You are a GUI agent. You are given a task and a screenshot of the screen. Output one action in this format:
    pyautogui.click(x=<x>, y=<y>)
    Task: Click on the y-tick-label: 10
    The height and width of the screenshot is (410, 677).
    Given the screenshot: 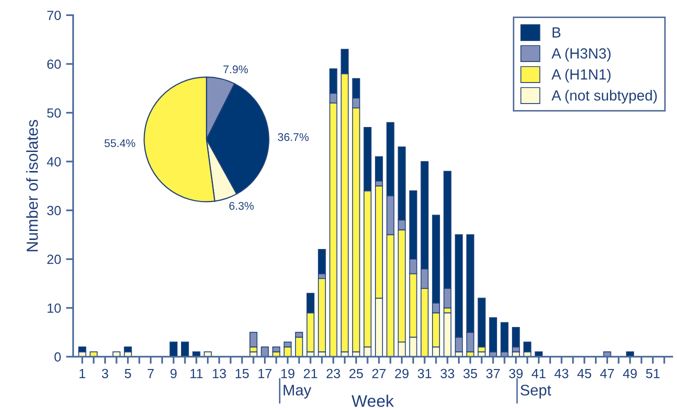 What is the action you would take?
    pyautogui.click(x=54, y=308)
    